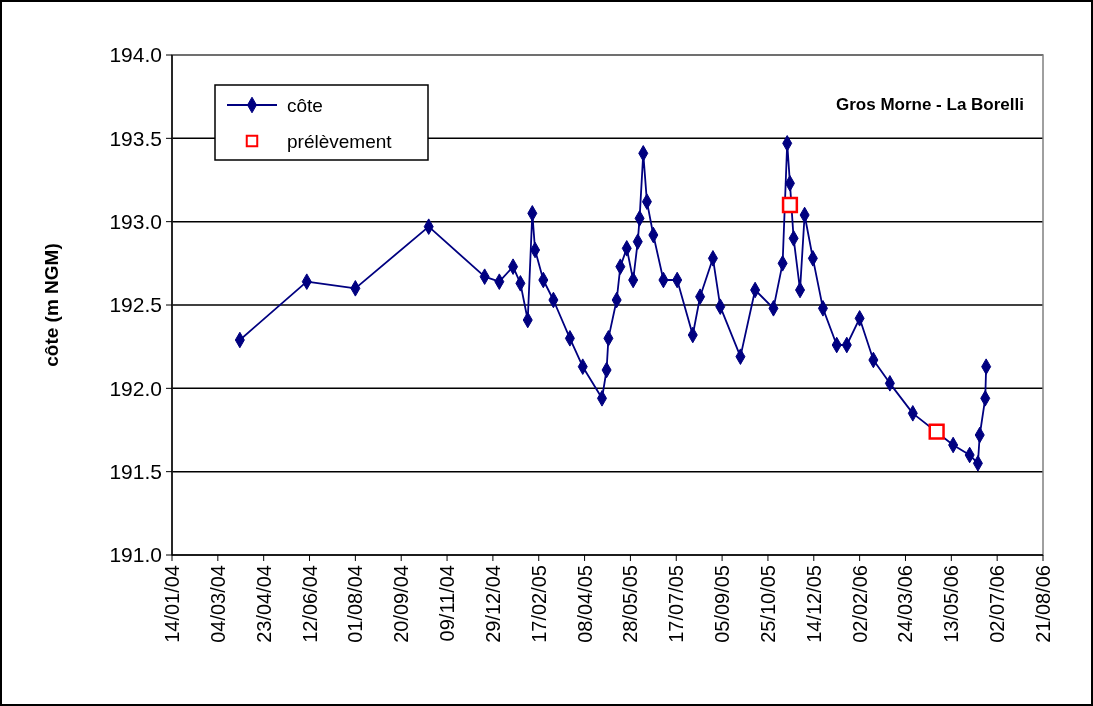 This screenshot has height=706, width=1093. What do you see at coordinates (135, 138) in the screenshot?
I see `y-tick-label: 193.5` at bounding box center [135, 138].